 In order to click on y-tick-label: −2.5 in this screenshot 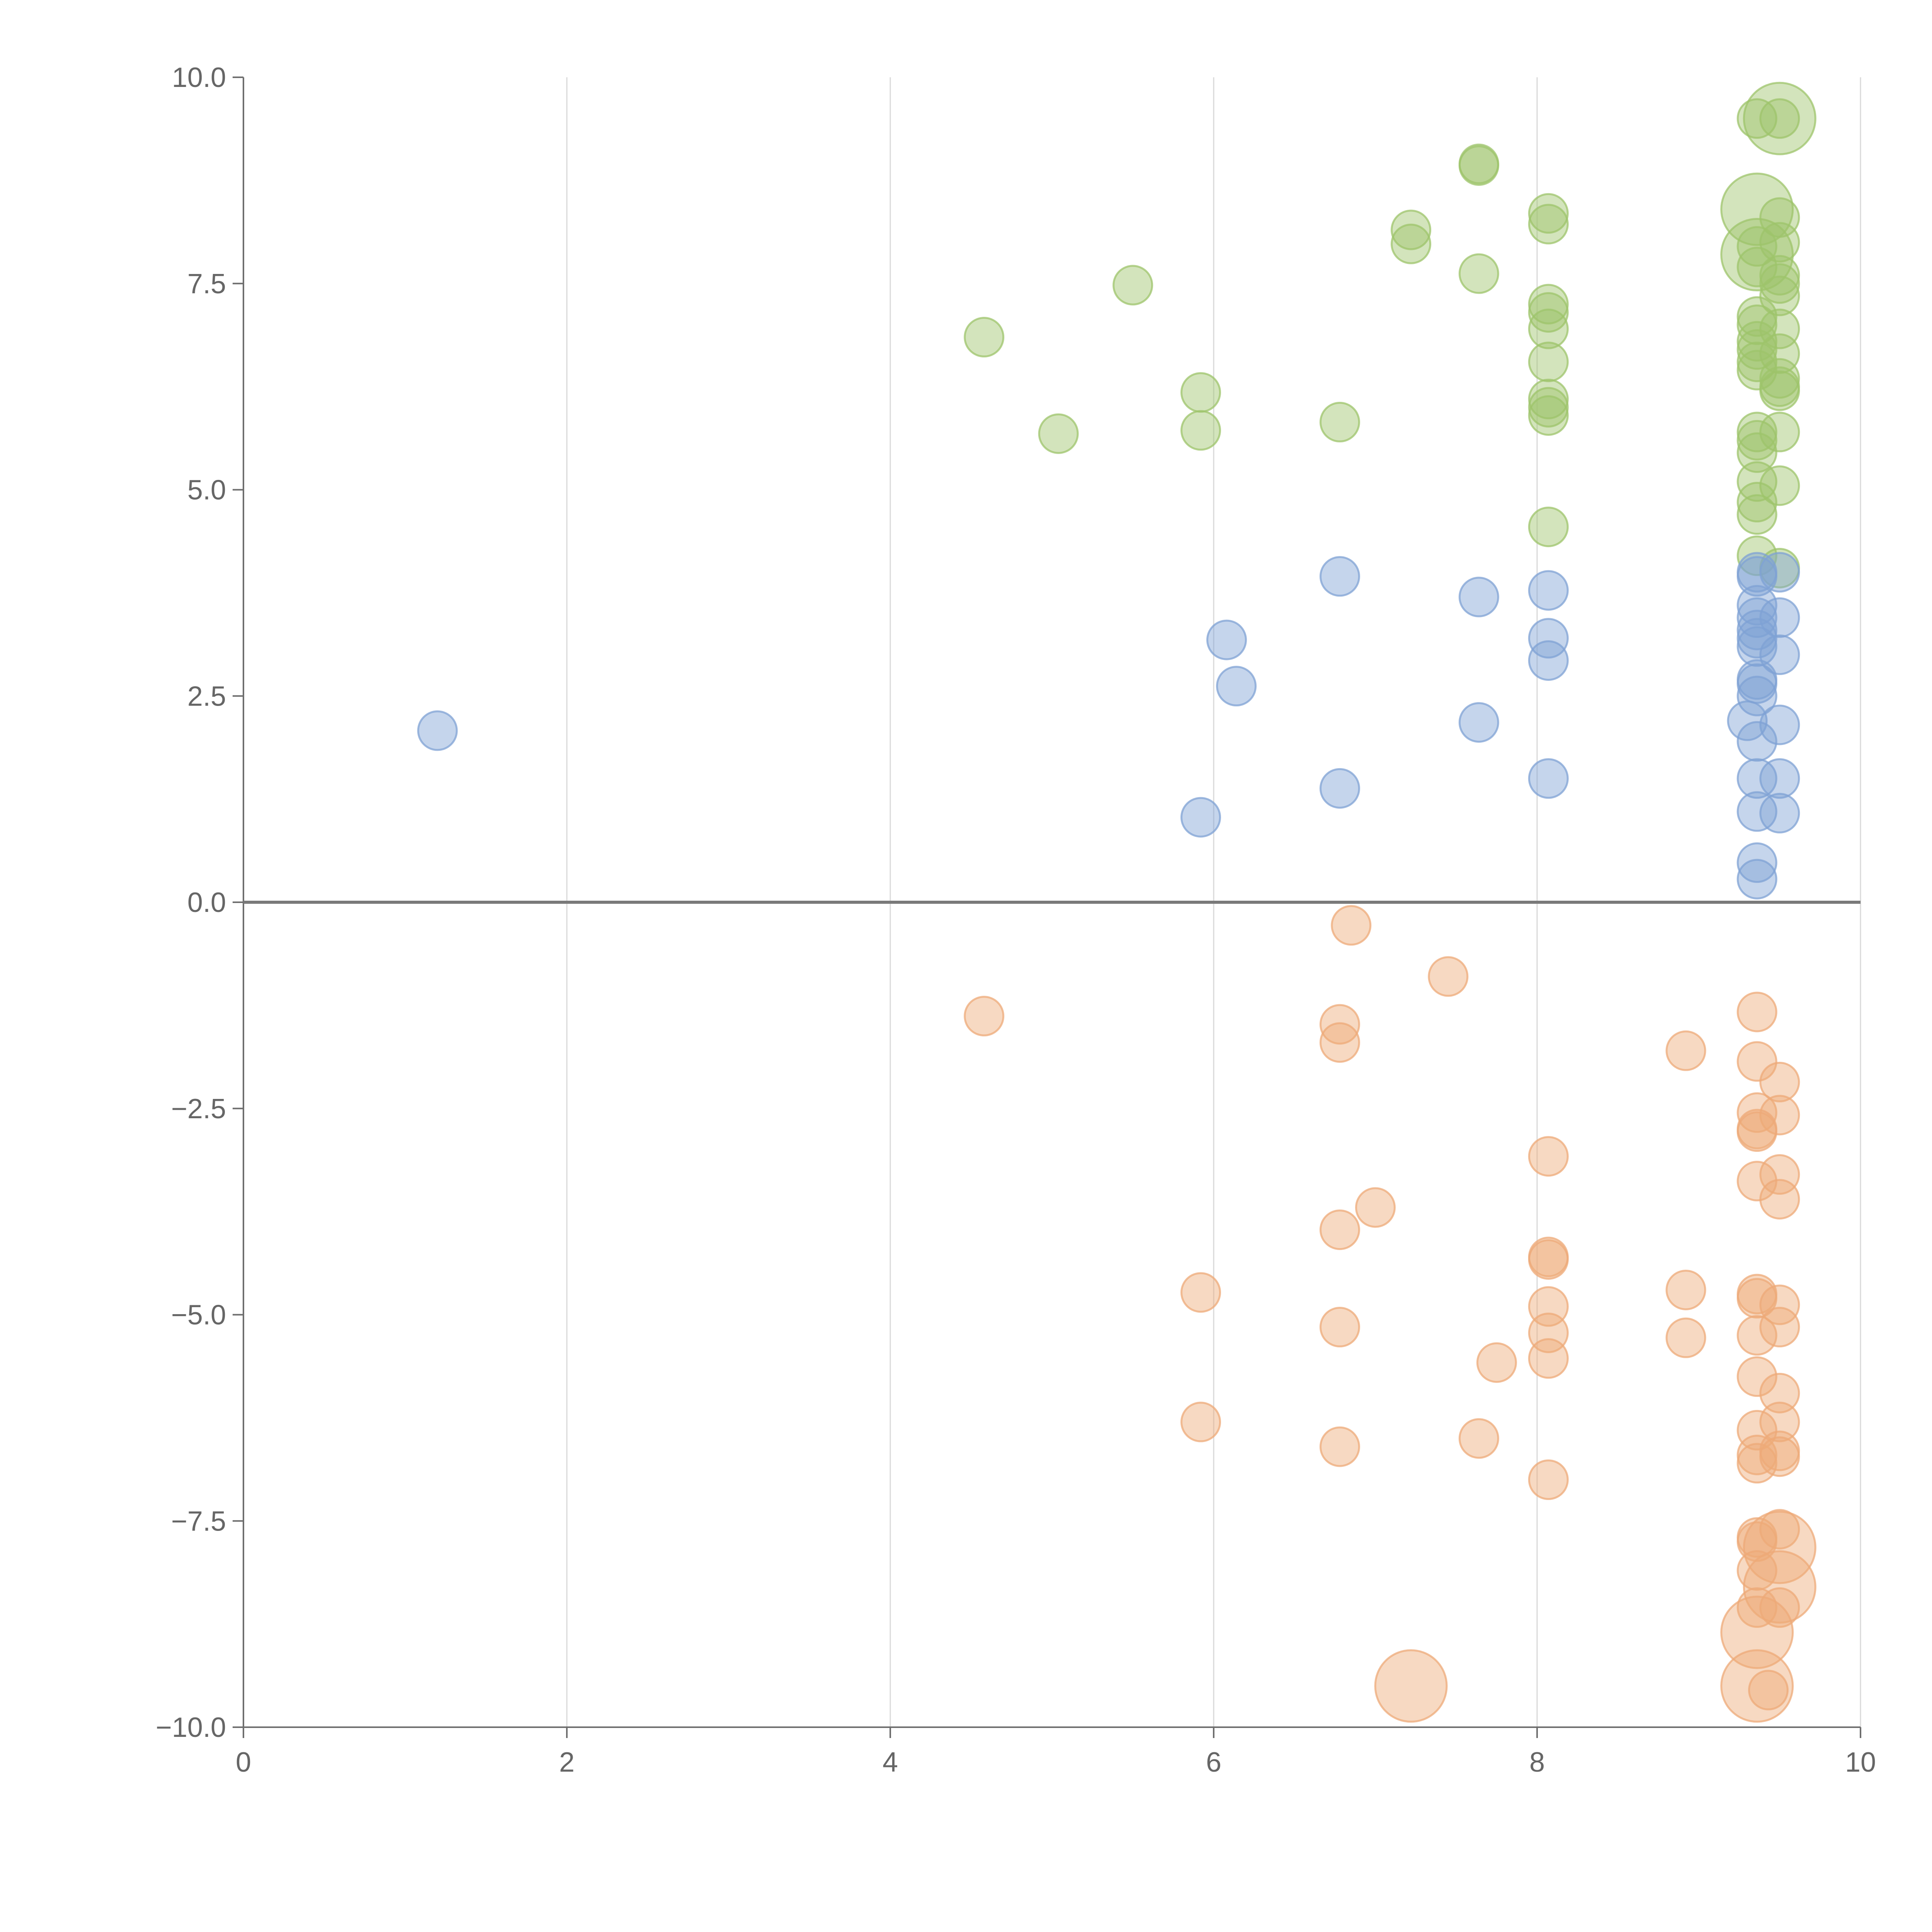, I will do `click(198, 1109)`.